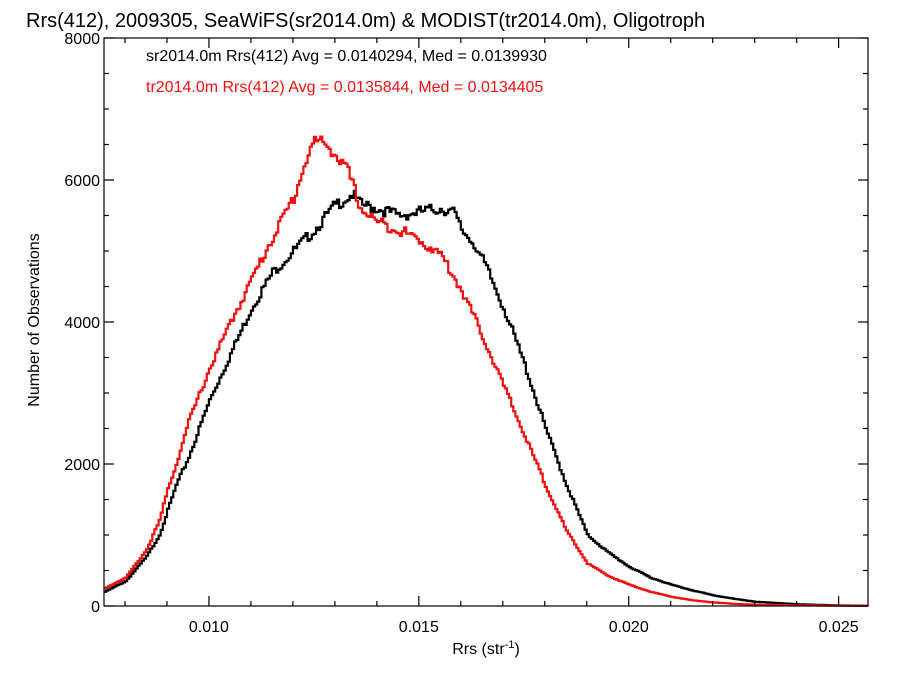 The width and height of the screenshot is (900, 675). What do you see at coordinates (419, 627) in the screenshot?
I see `x-tick-label: 0.015` at bounding box center [419, 627].